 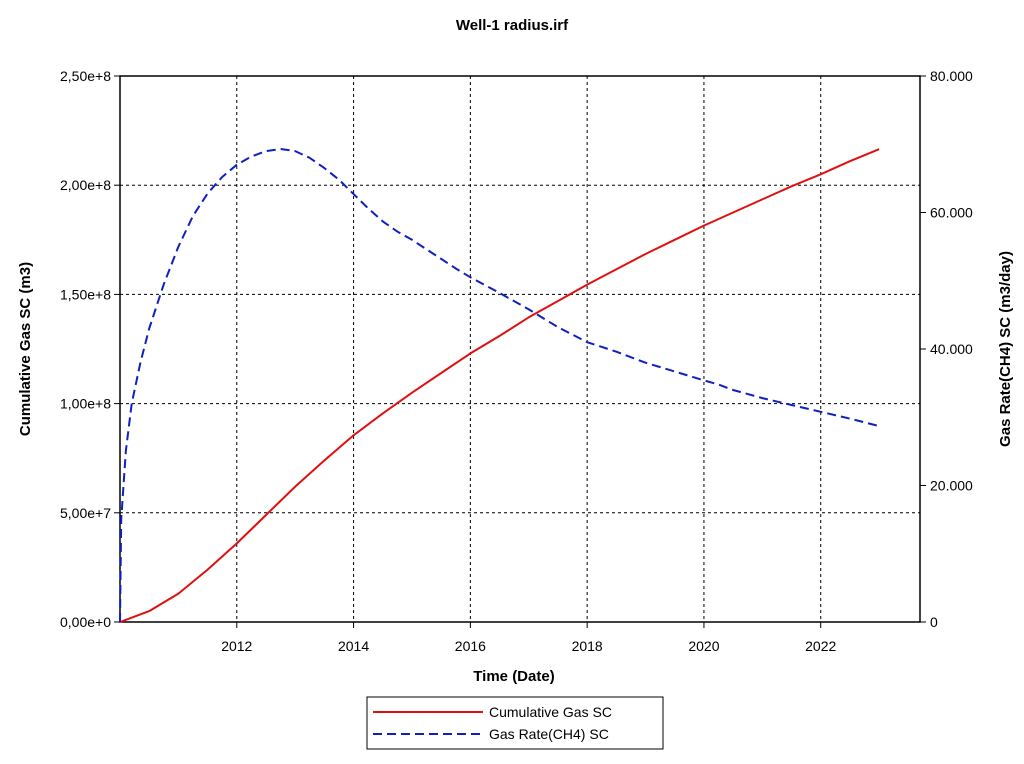 What do you see at coordinates (529, 638) in the screenshot?
I see `x-axis: 2012 2014 2016 2018 2020 2022` at bounding box center [529, 638].